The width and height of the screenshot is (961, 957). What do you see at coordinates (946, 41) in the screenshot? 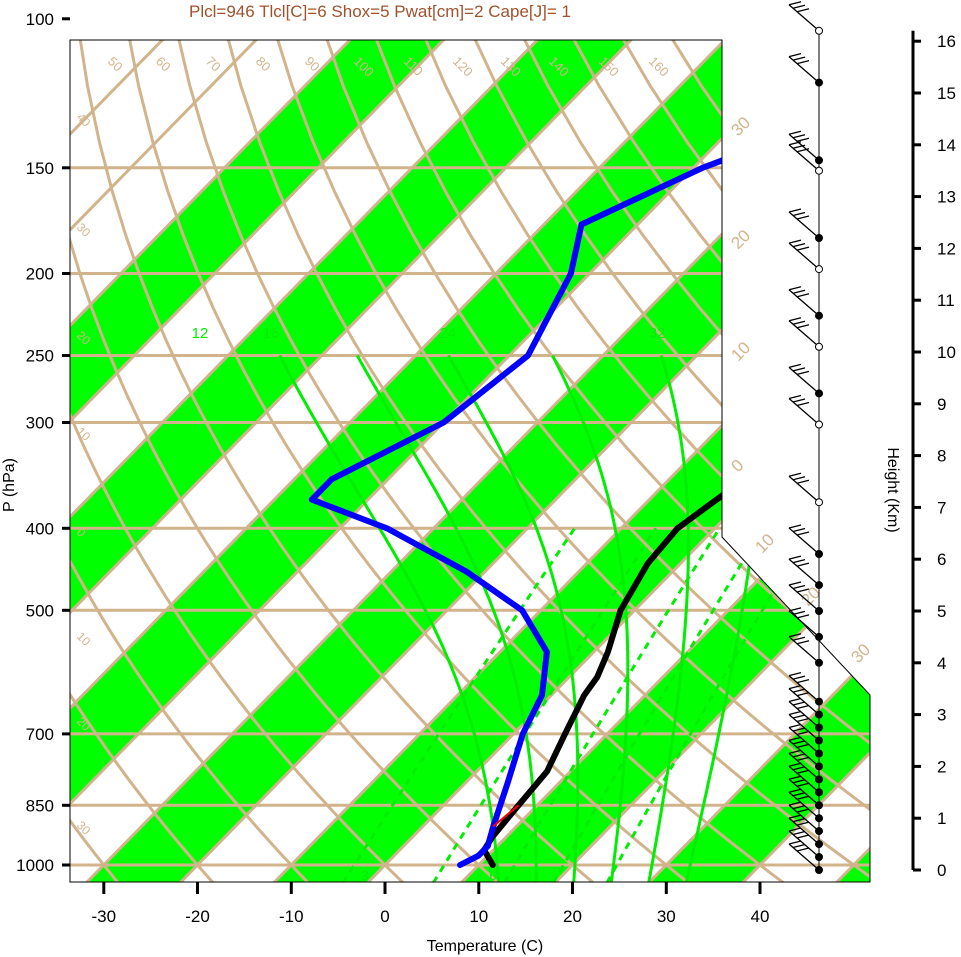
I see `height-tick-label: 16` at bounding box center [946, 41].